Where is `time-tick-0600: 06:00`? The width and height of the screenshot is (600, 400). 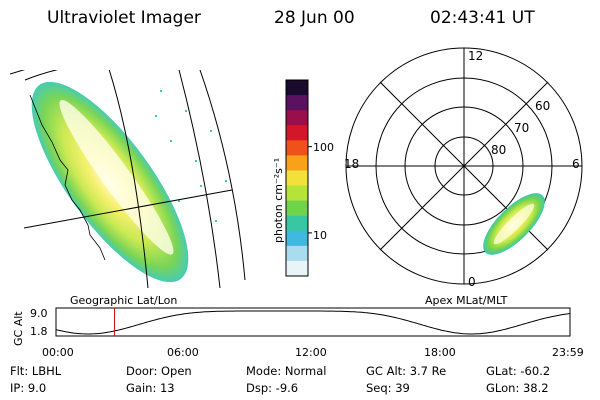
time-tick-0600: 06:00 is located at coordinates (183, 352).